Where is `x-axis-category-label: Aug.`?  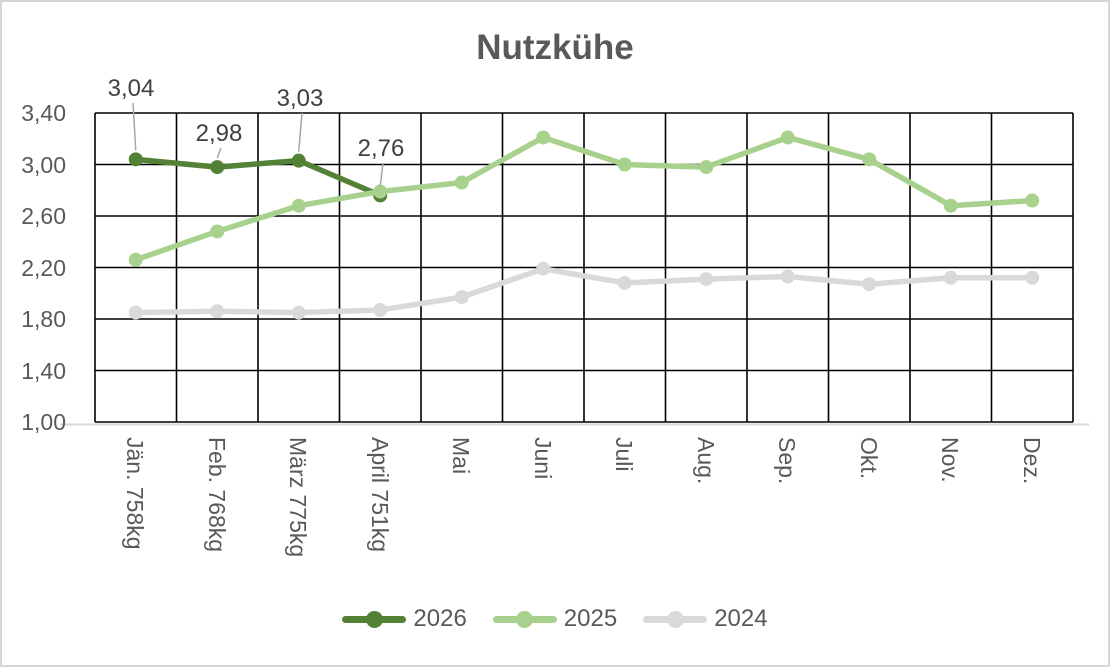 x-axis-category-label: Aug. is located at coordinates (706, 461).